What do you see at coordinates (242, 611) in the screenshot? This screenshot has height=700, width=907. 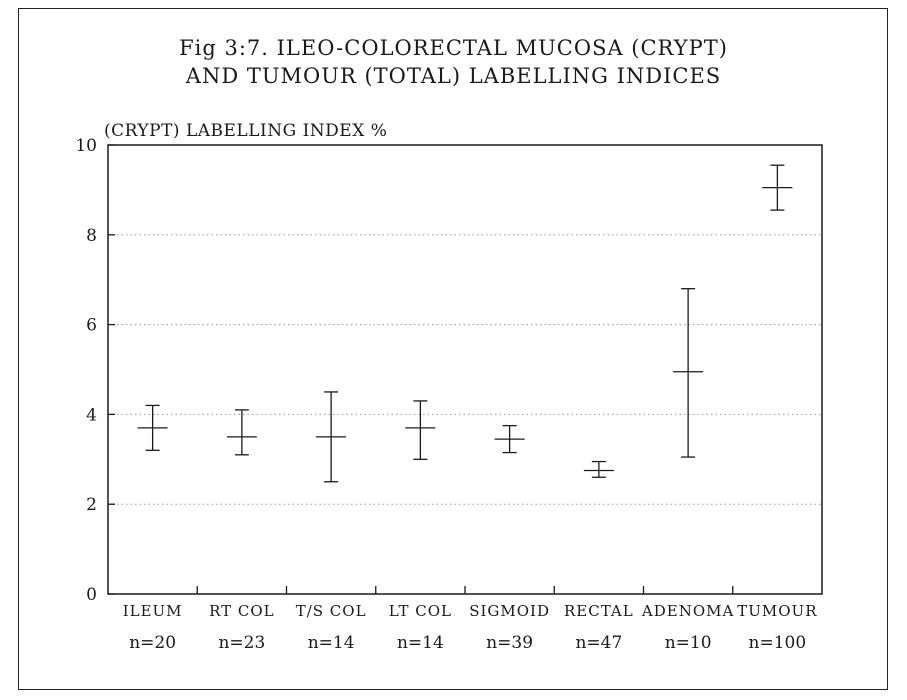 I see `x-category-label: RT COL` at bounding box center [242, 611].